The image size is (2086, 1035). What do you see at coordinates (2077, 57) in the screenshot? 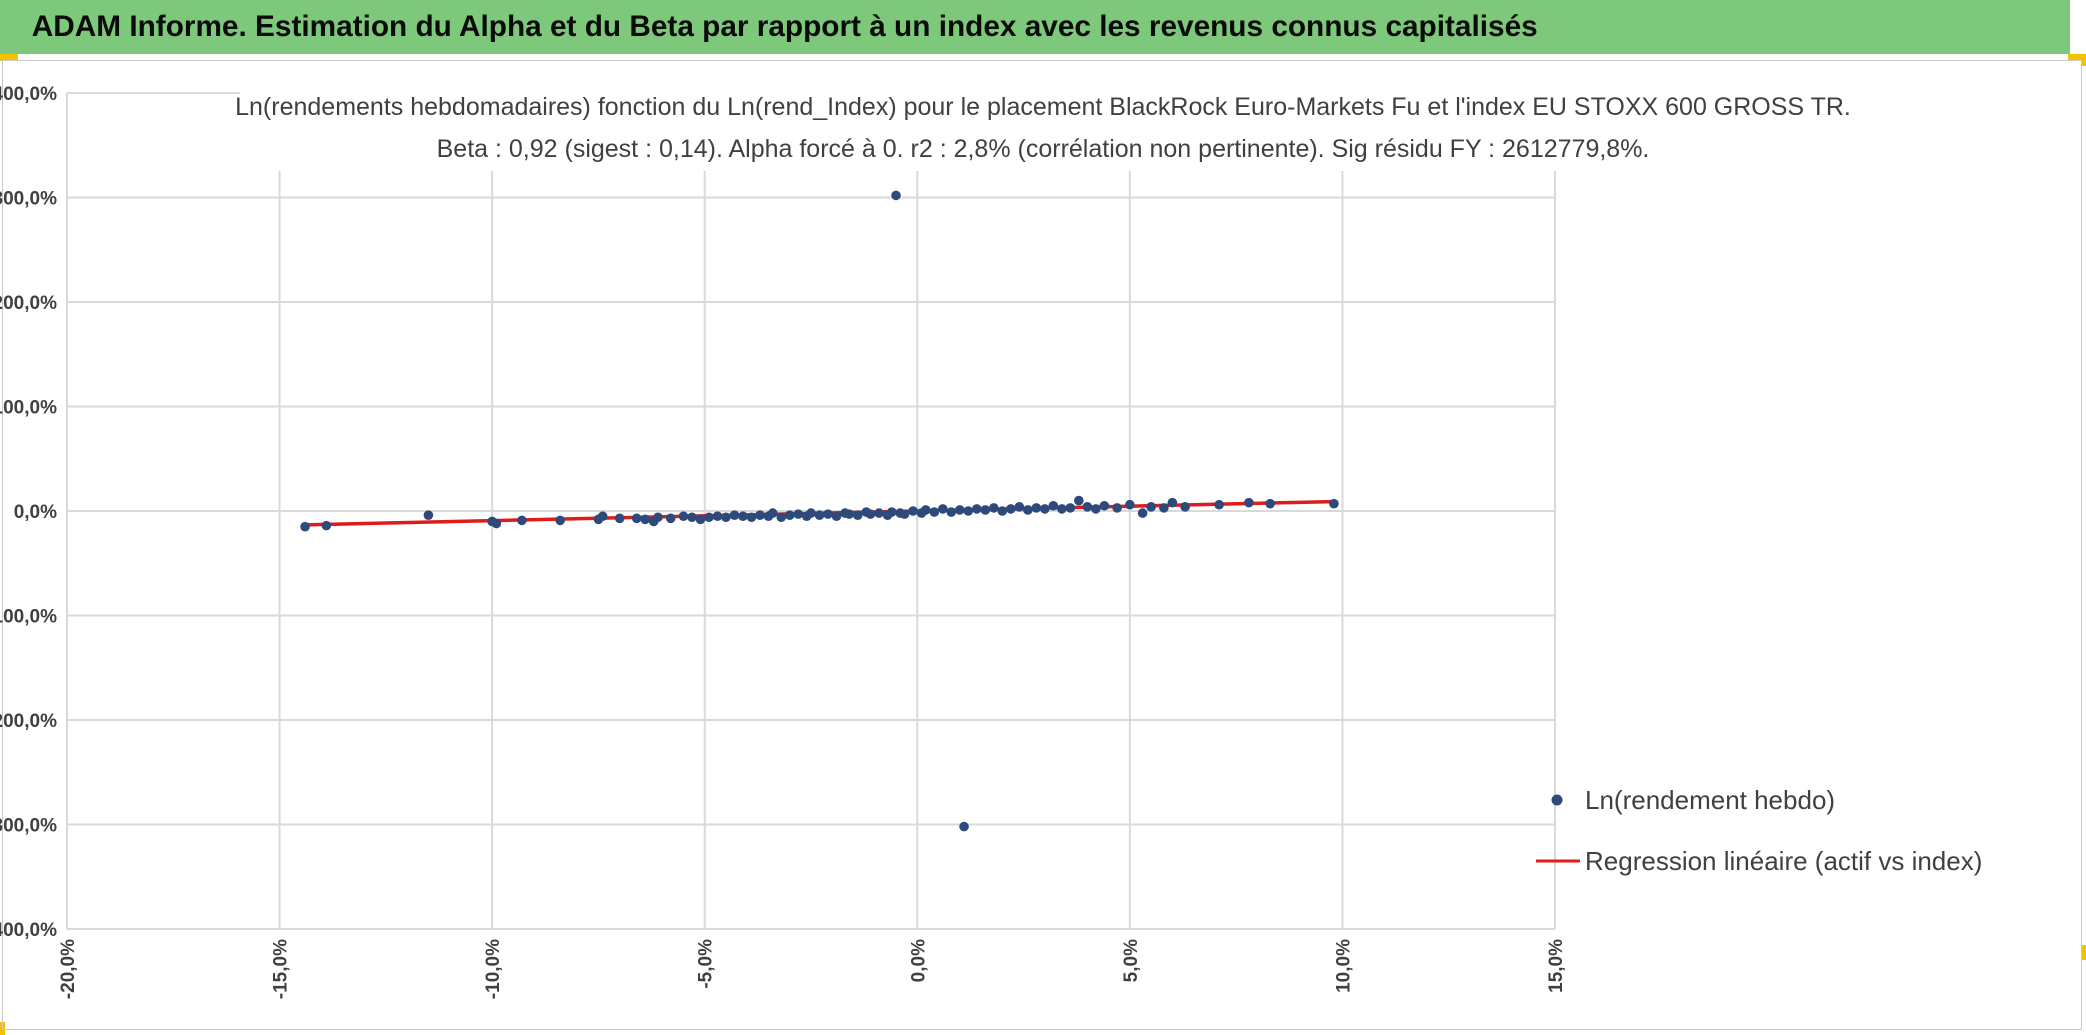
I see `corner-accent-right` at bounding box center [2077, 57].